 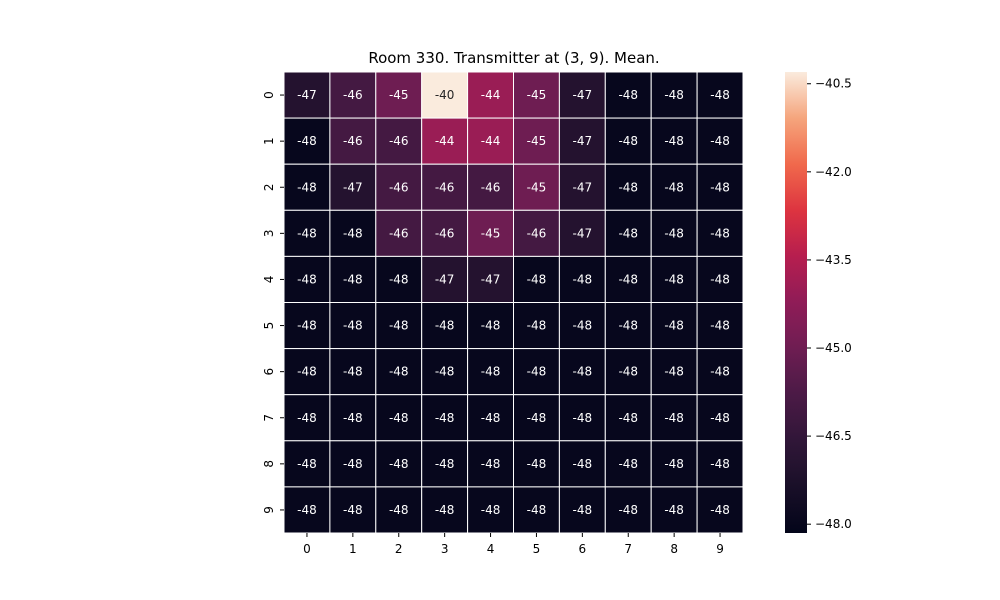 I want to click on y-tick-label: 5, so click(x=269, y=326).